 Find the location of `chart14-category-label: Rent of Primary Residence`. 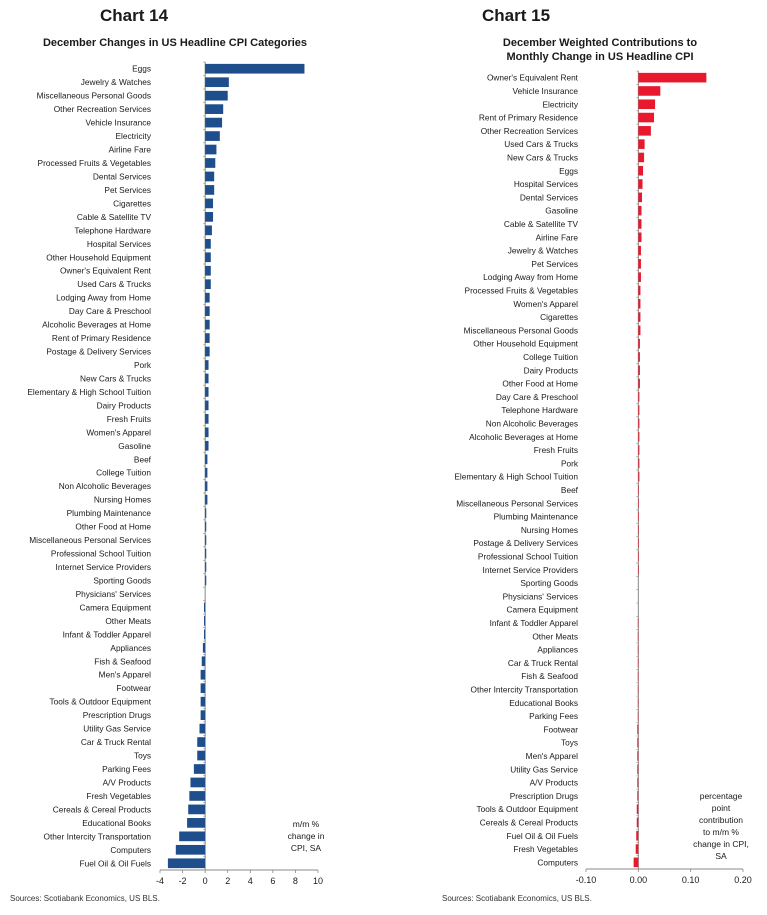

chart14-category-label: Rent of Primary Residence is located at coordinates (102, 338).